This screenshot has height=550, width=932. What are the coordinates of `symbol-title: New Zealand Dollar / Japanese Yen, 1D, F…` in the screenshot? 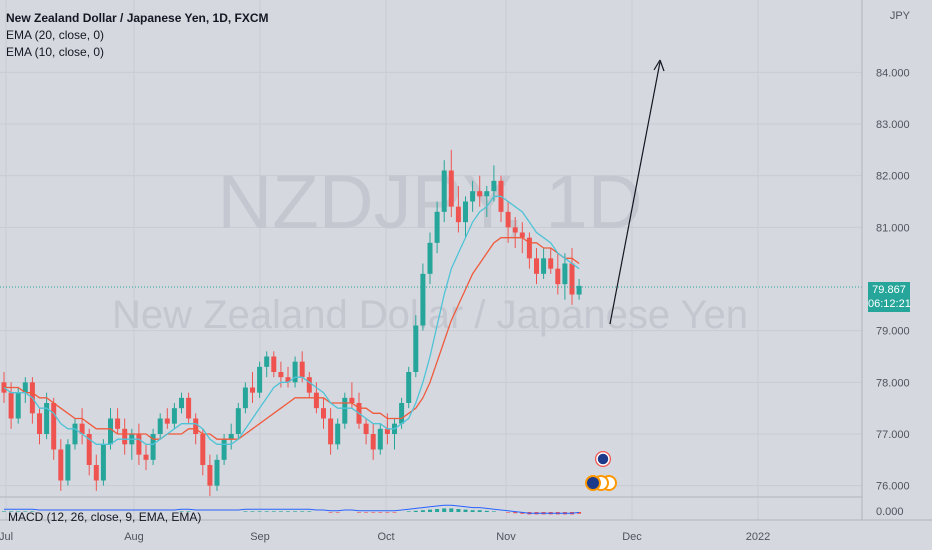 It's located at (137, 18).